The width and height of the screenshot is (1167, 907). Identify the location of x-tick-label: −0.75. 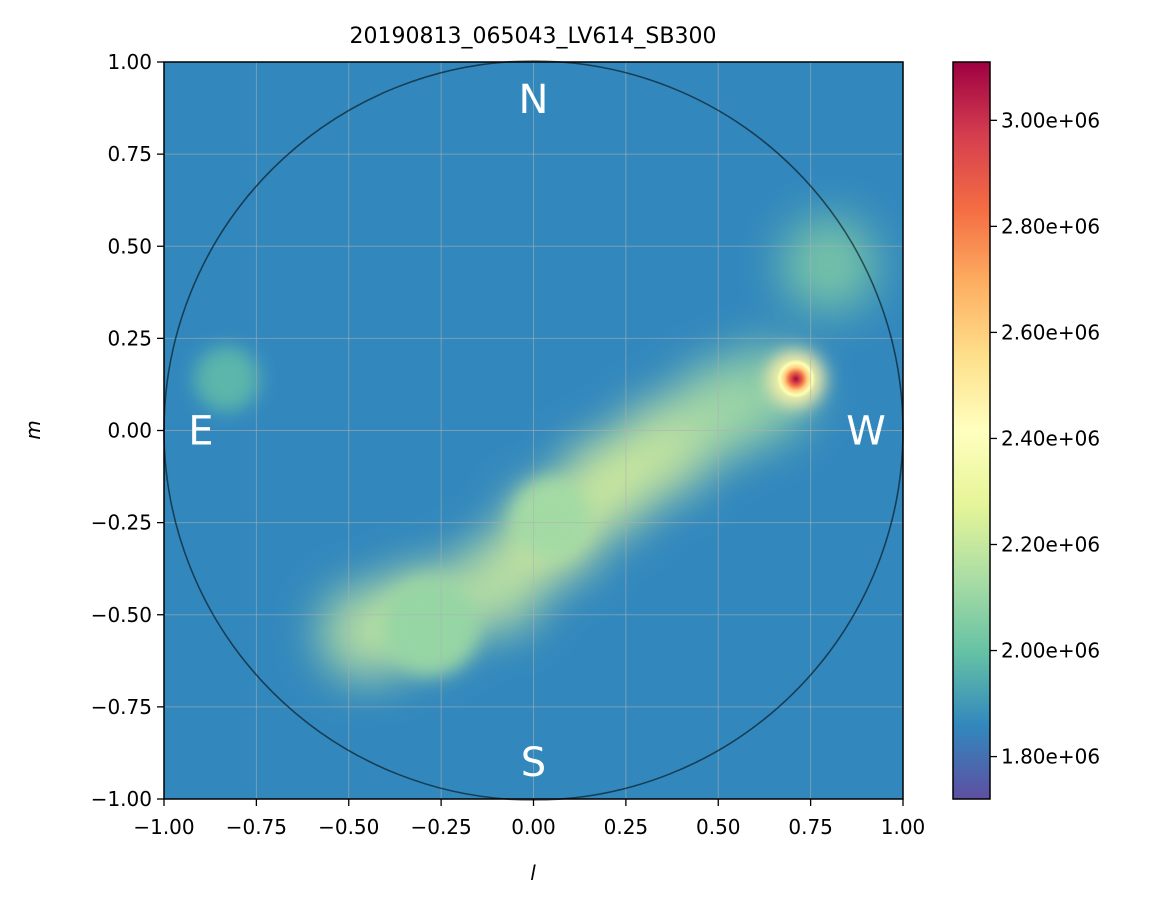
(256, 827).